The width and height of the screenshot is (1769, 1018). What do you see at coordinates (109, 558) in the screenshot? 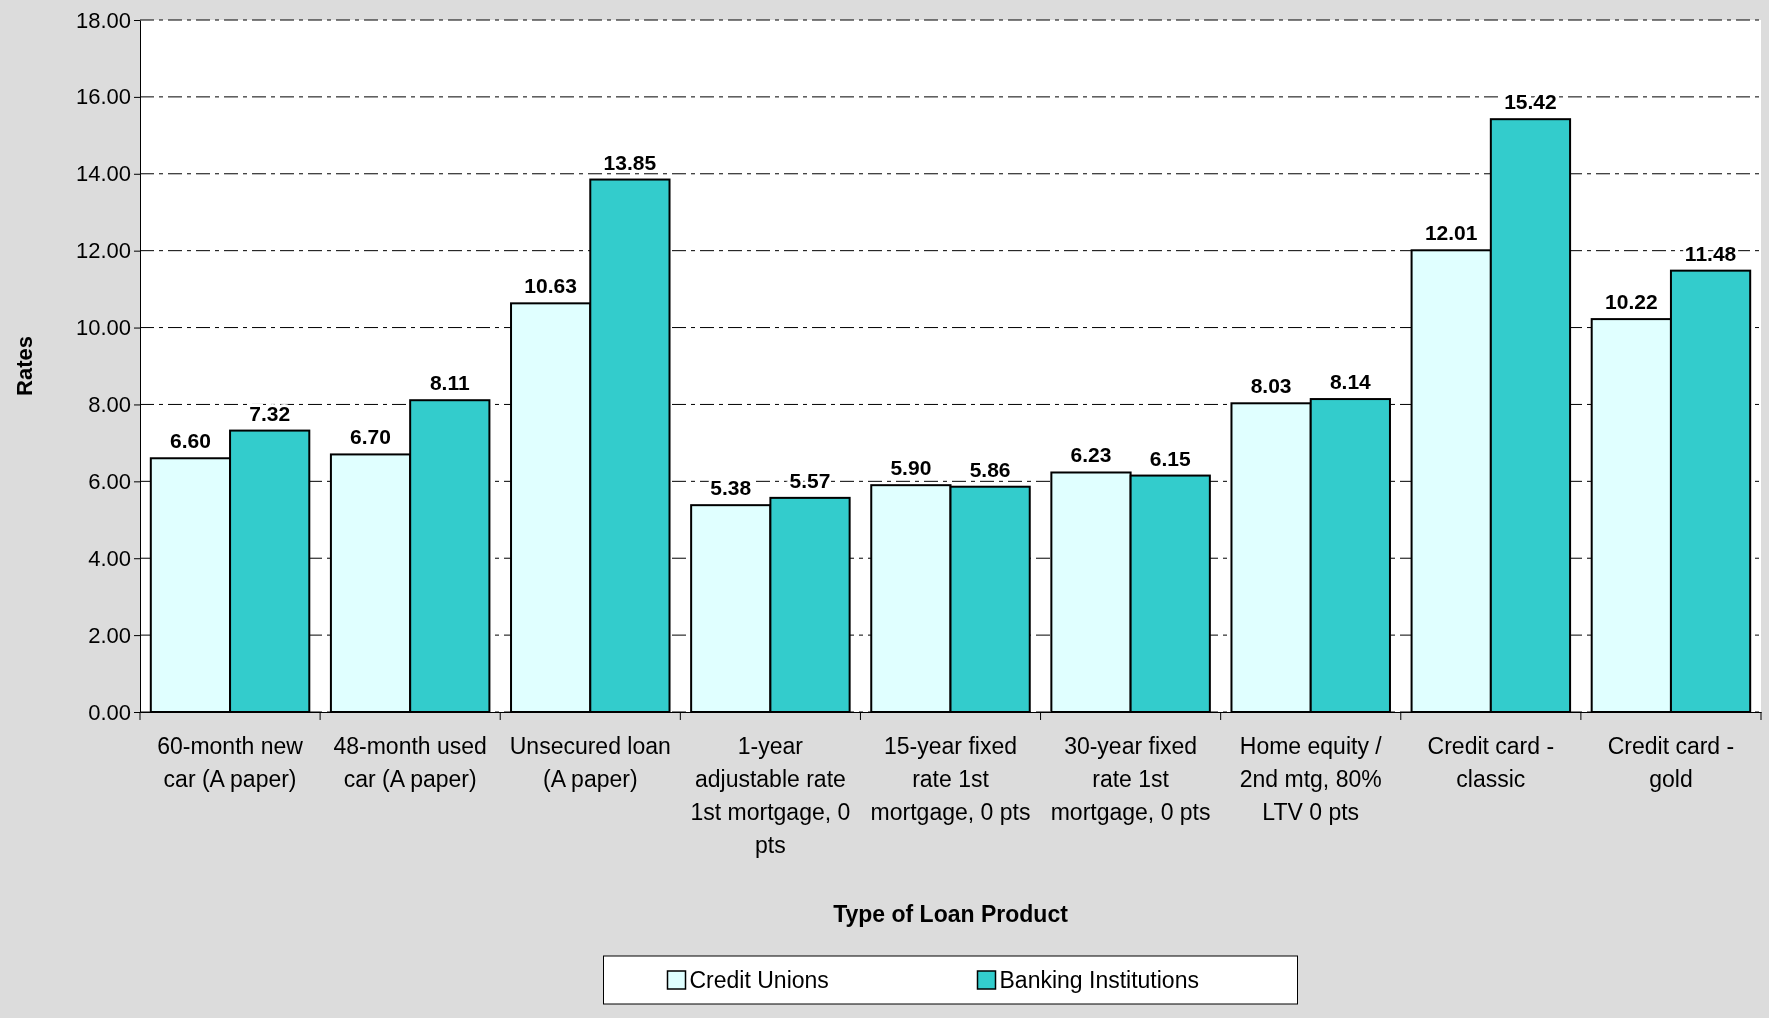
I see `y-tick-label: 4.00` at bounding box center [109, 558].